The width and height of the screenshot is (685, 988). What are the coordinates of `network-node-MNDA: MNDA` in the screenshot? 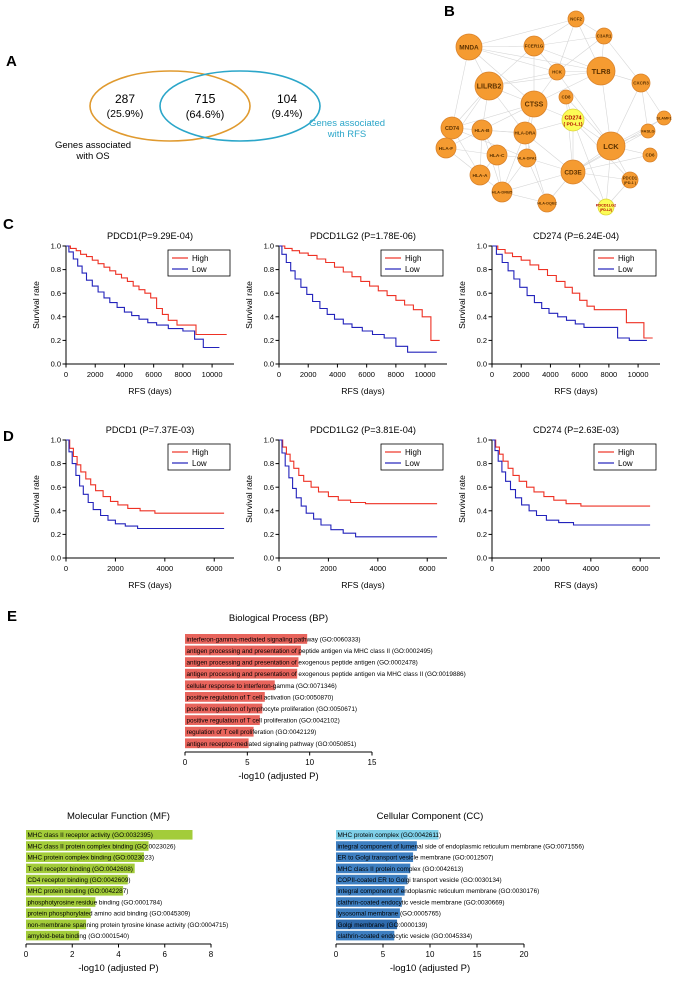 It's located at (469, 47).